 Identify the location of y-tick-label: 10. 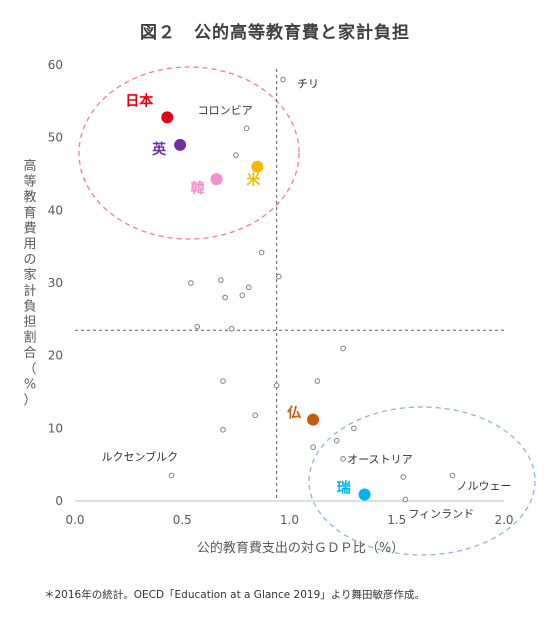
(55, 428).